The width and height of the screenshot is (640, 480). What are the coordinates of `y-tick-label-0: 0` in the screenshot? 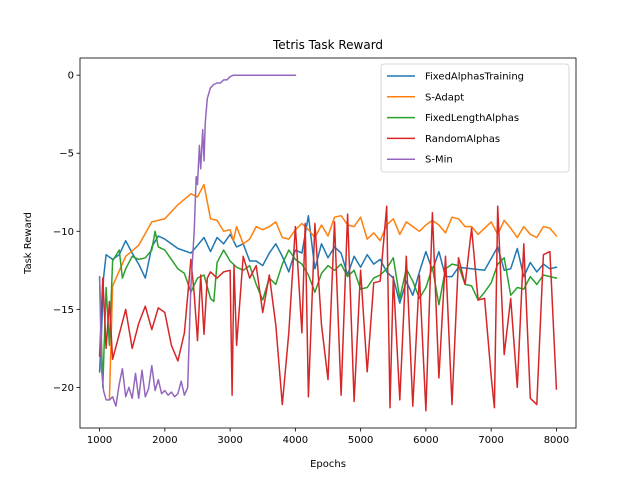 It's located at (71, 76).